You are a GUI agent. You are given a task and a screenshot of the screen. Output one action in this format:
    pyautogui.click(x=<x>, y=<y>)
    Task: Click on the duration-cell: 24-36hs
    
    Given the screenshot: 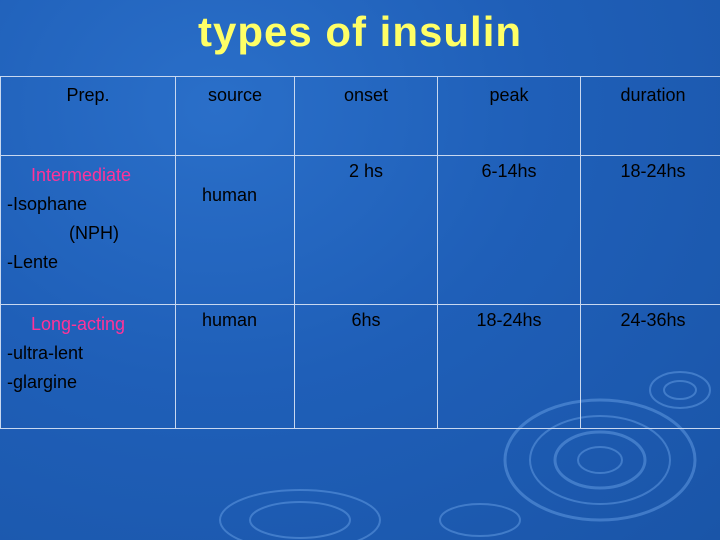 What is the action you would take?
    pyautogui.click(x=650, y=366)
    